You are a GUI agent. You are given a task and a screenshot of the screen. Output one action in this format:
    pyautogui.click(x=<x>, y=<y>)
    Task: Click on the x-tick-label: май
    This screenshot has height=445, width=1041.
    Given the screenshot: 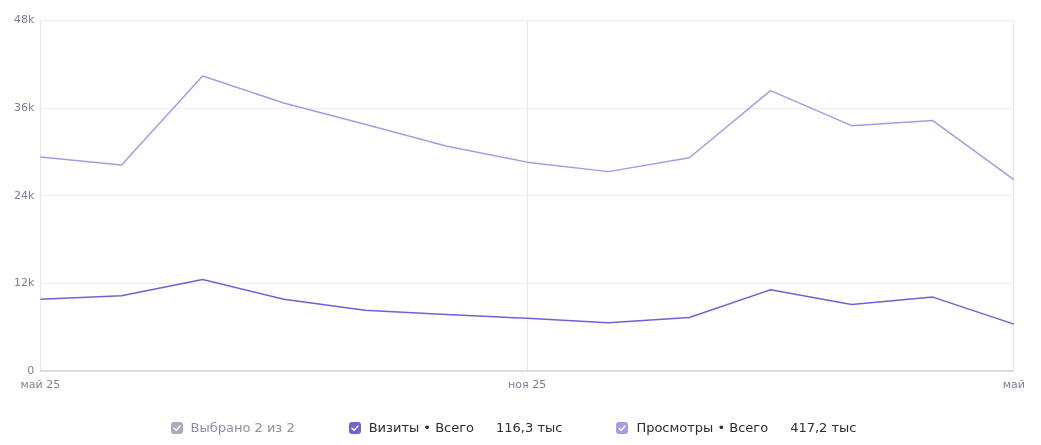 What is the action you would take?
    pyautogui.click(x=1014, y=385)
    